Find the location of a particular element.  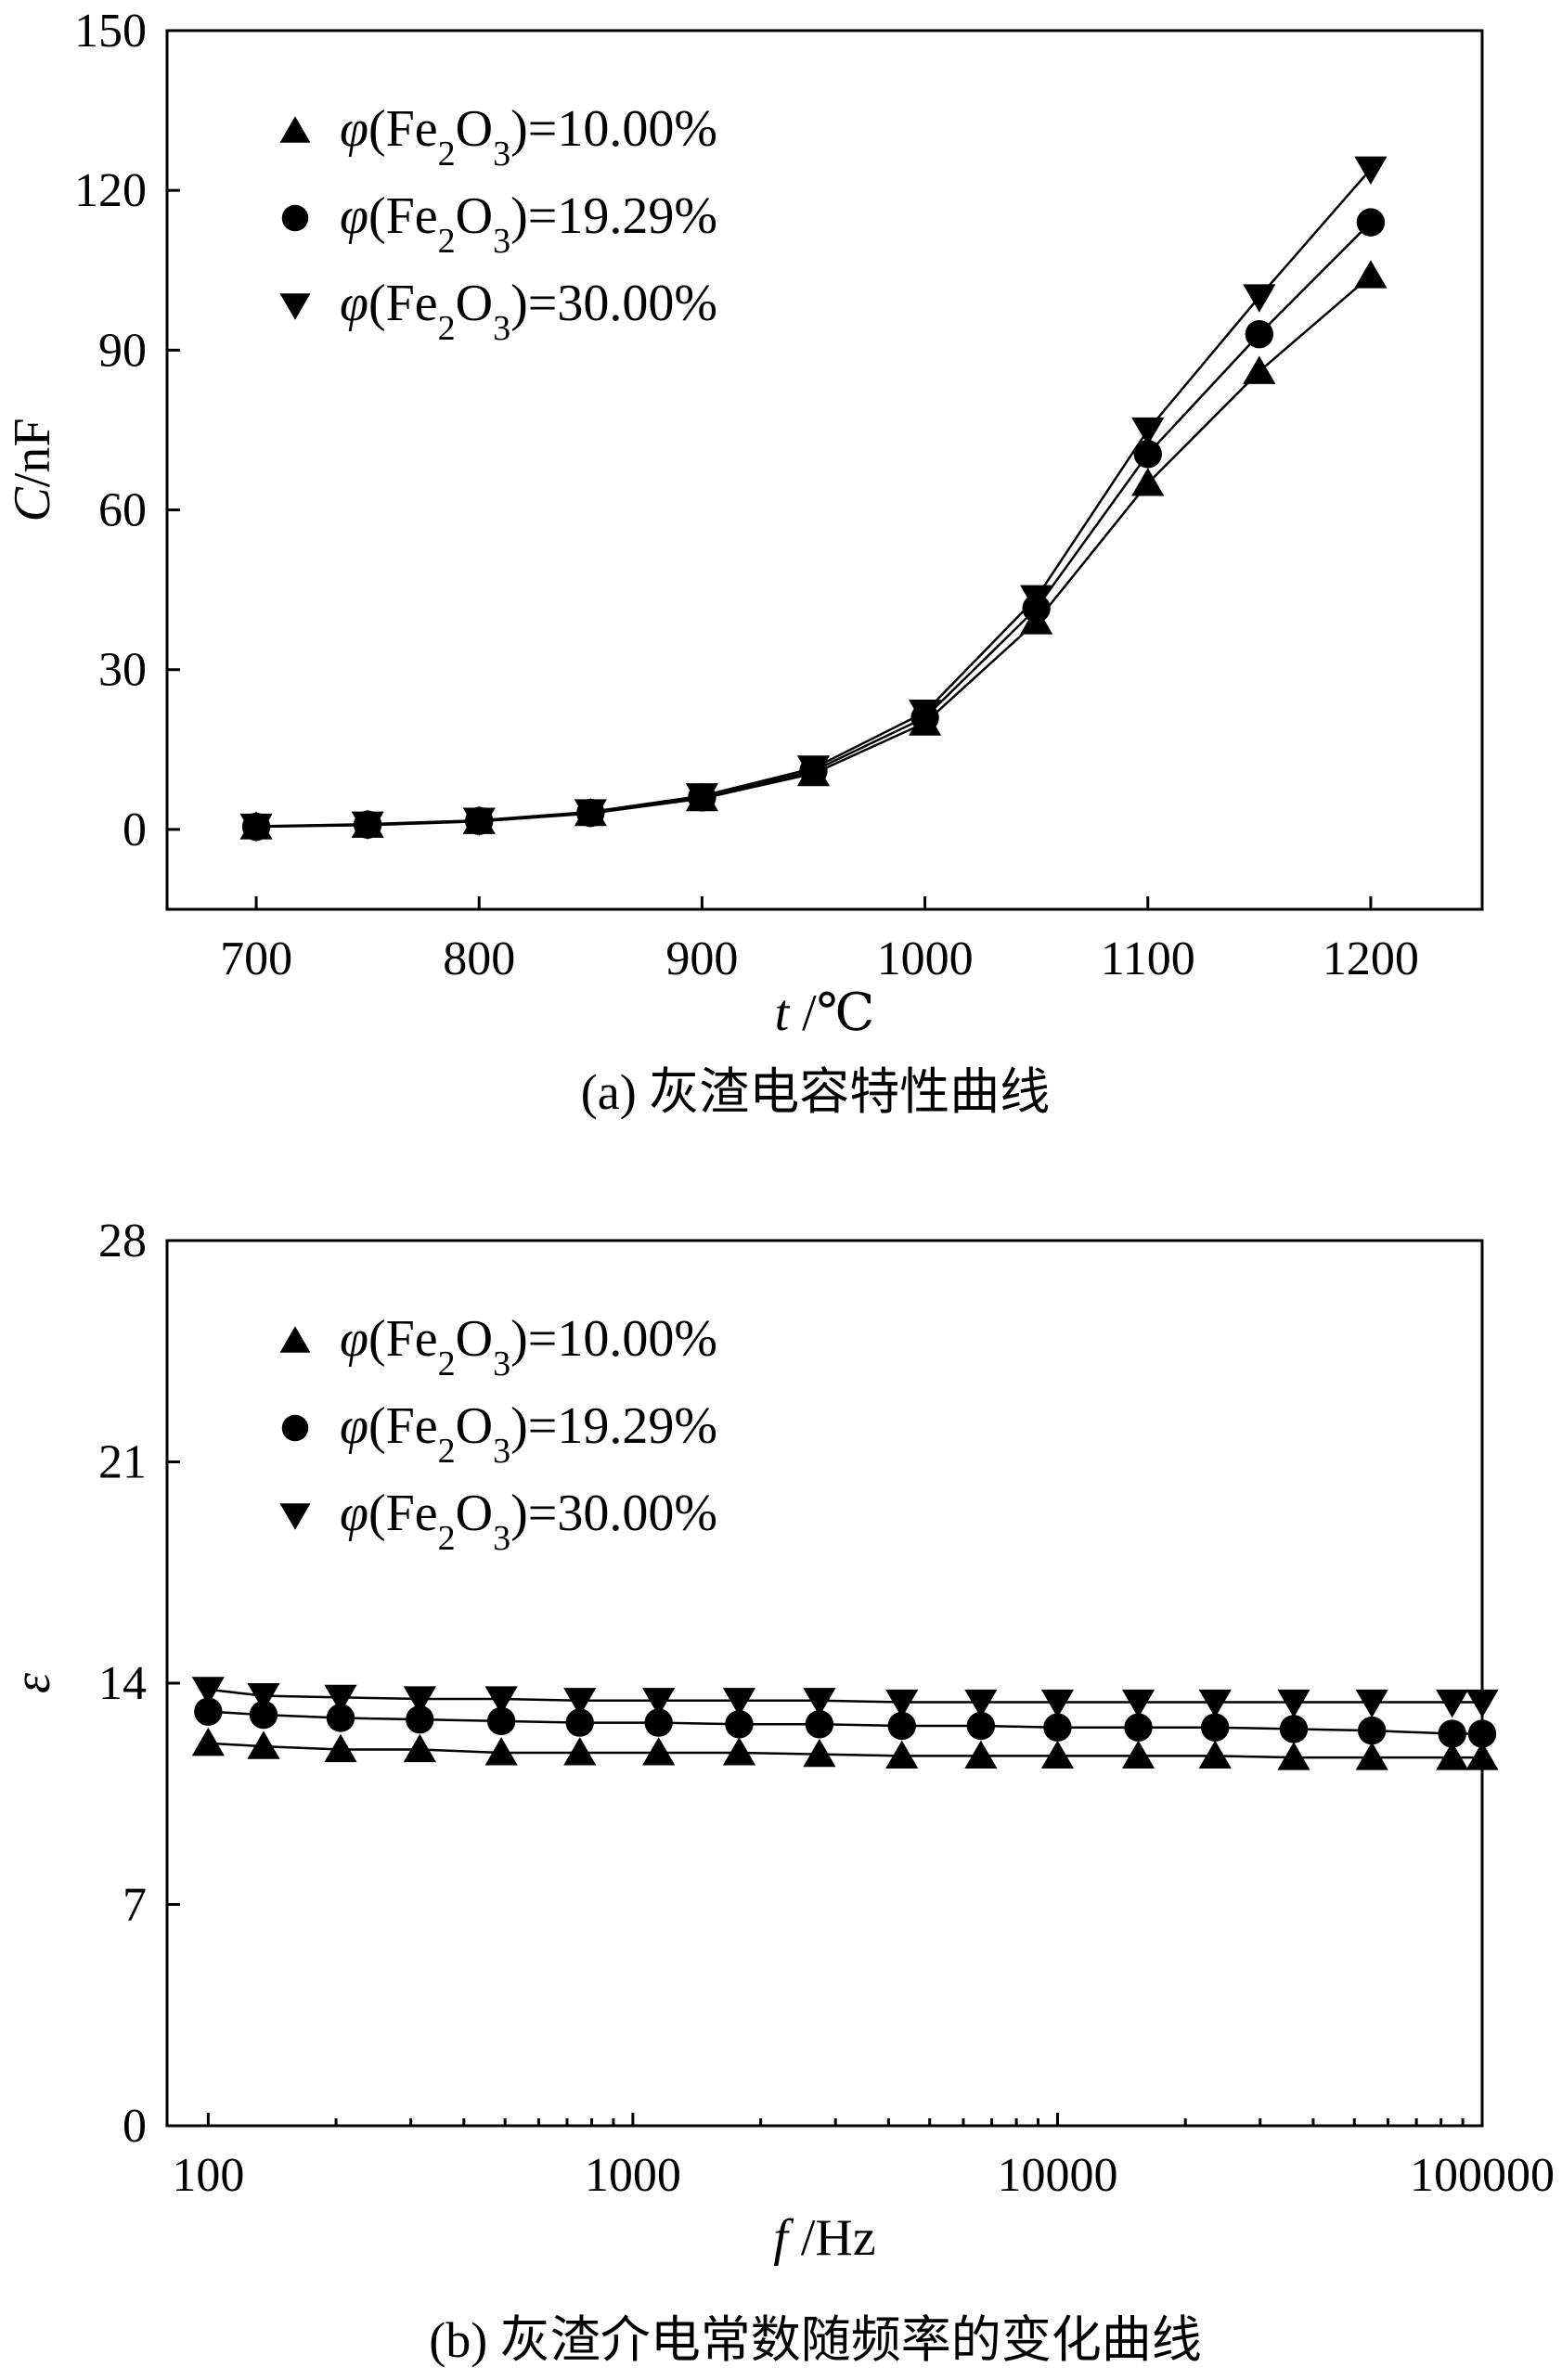

panel-b-y-tick-label: 0 is located at coordinates (135, 2126).